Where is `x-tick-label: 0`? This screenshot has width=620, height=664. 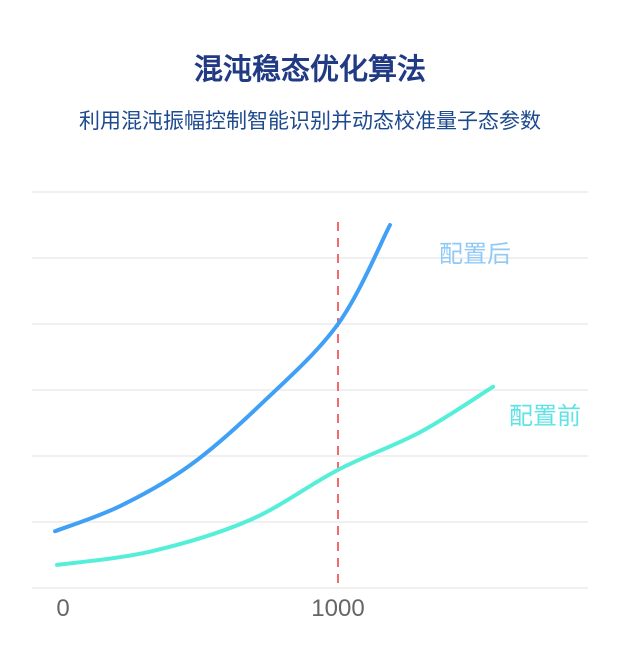 x-tick-label: 0 is located at coordinates (62, 608).